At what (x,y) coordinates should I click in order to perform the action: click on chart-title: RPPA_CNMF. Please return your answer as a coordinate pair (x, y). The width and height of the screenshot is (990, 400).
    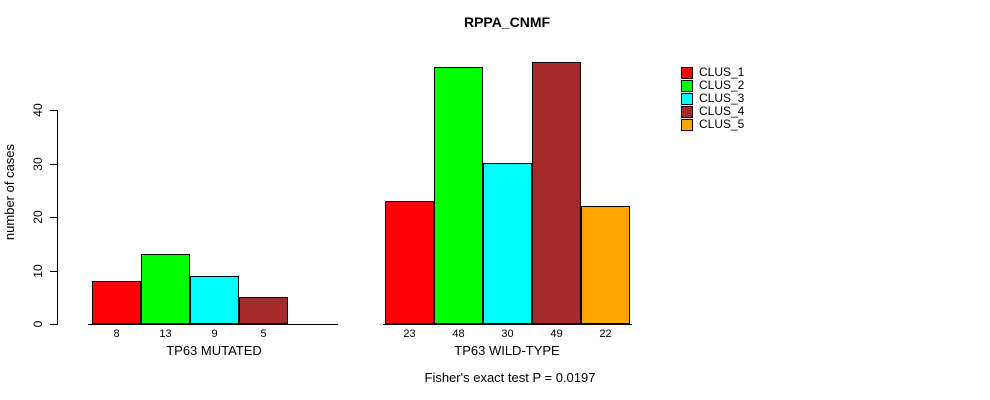
    Looking at the image, I should click on (507, 22).